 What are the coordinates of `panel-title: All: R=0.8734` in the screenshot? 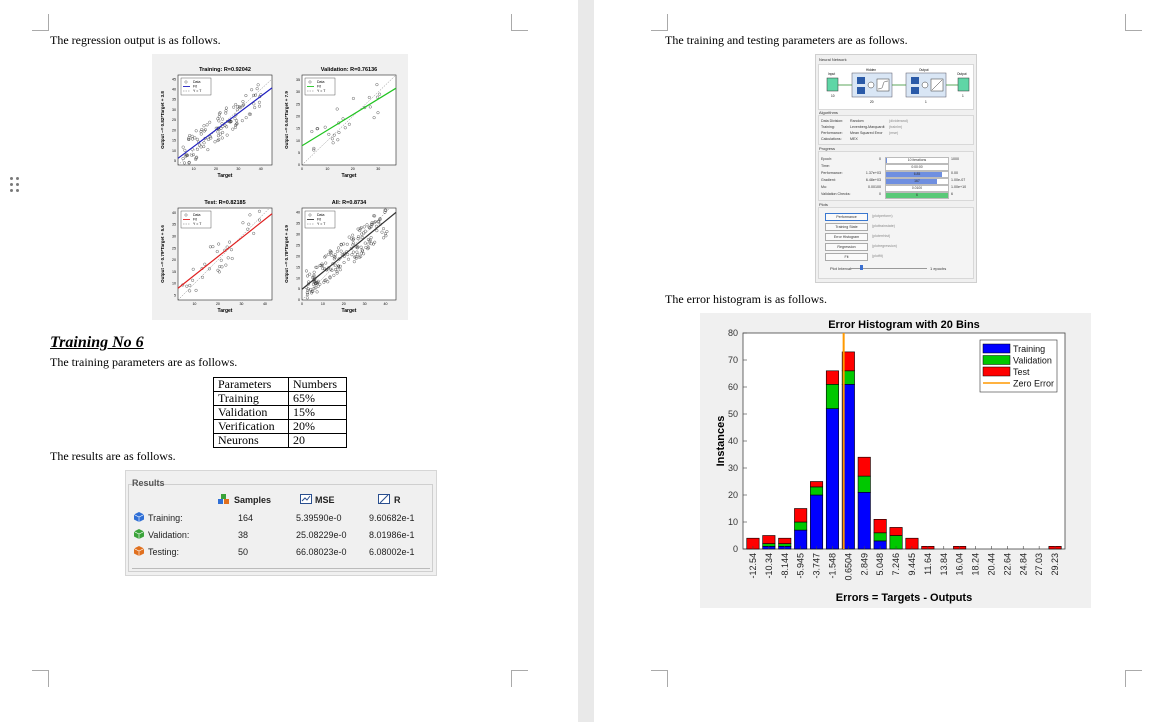 It's located at (349, 203).